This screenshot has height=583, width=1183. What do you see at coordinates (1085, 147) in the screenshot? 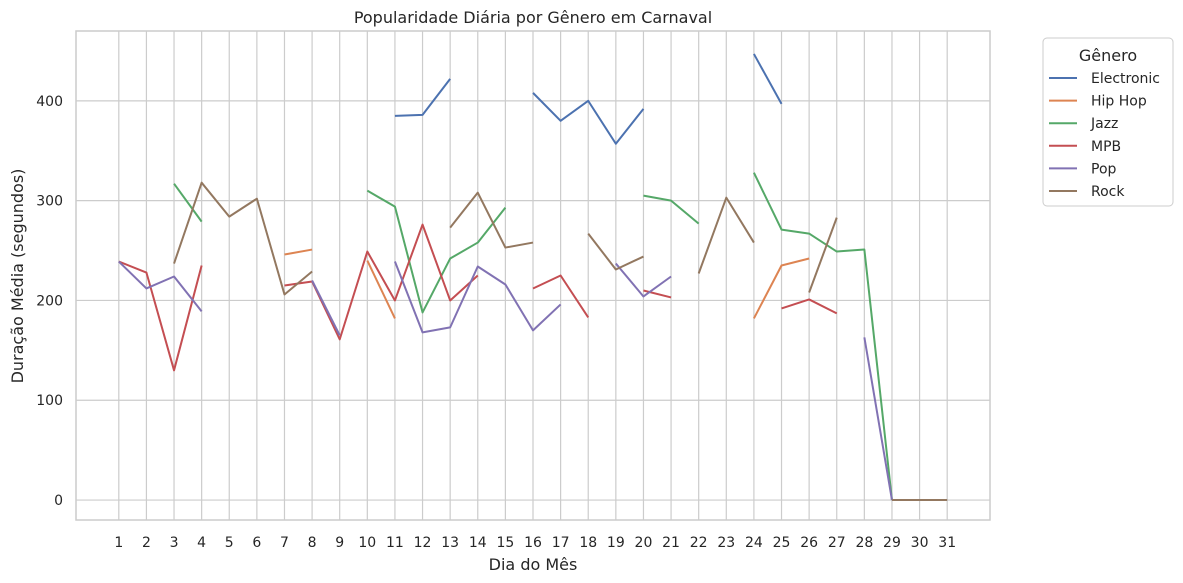
I see `legend-entry: MPB` at bounding box center [1085, 147].